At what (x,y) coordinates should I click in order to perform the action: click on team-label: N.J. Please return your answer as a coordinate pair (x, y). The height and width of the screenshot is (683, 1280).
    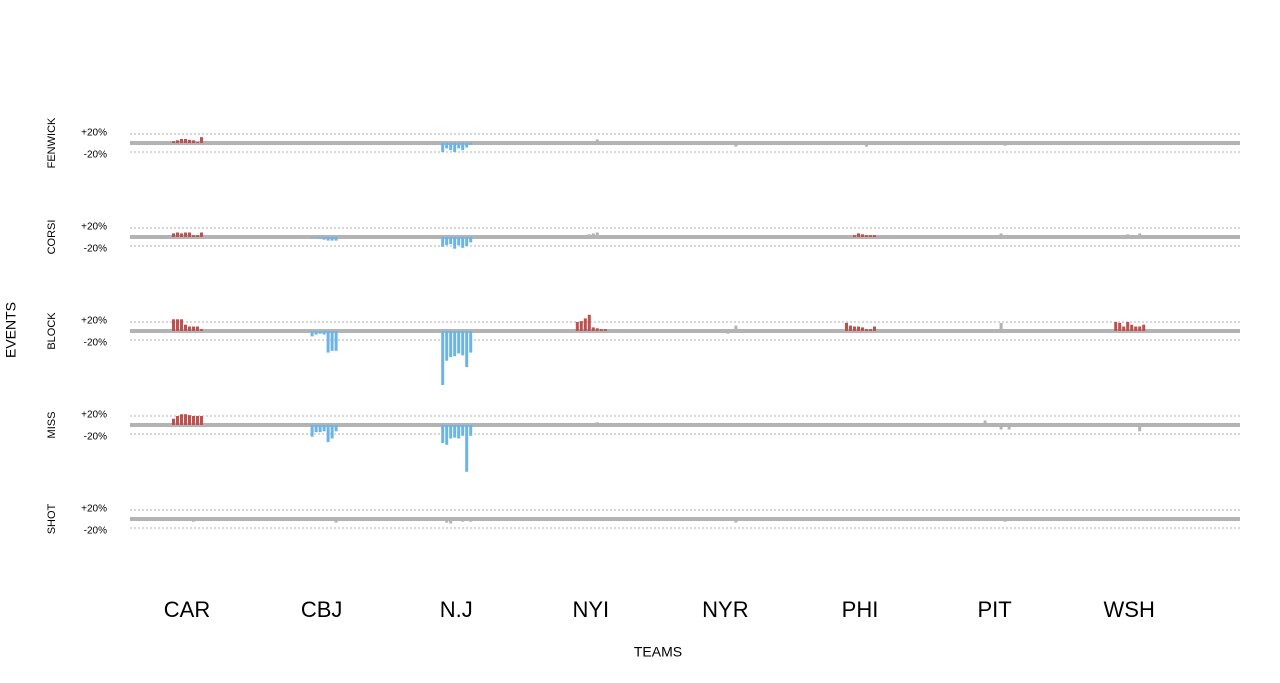
    Looking at the image, I should click on (456, 609).